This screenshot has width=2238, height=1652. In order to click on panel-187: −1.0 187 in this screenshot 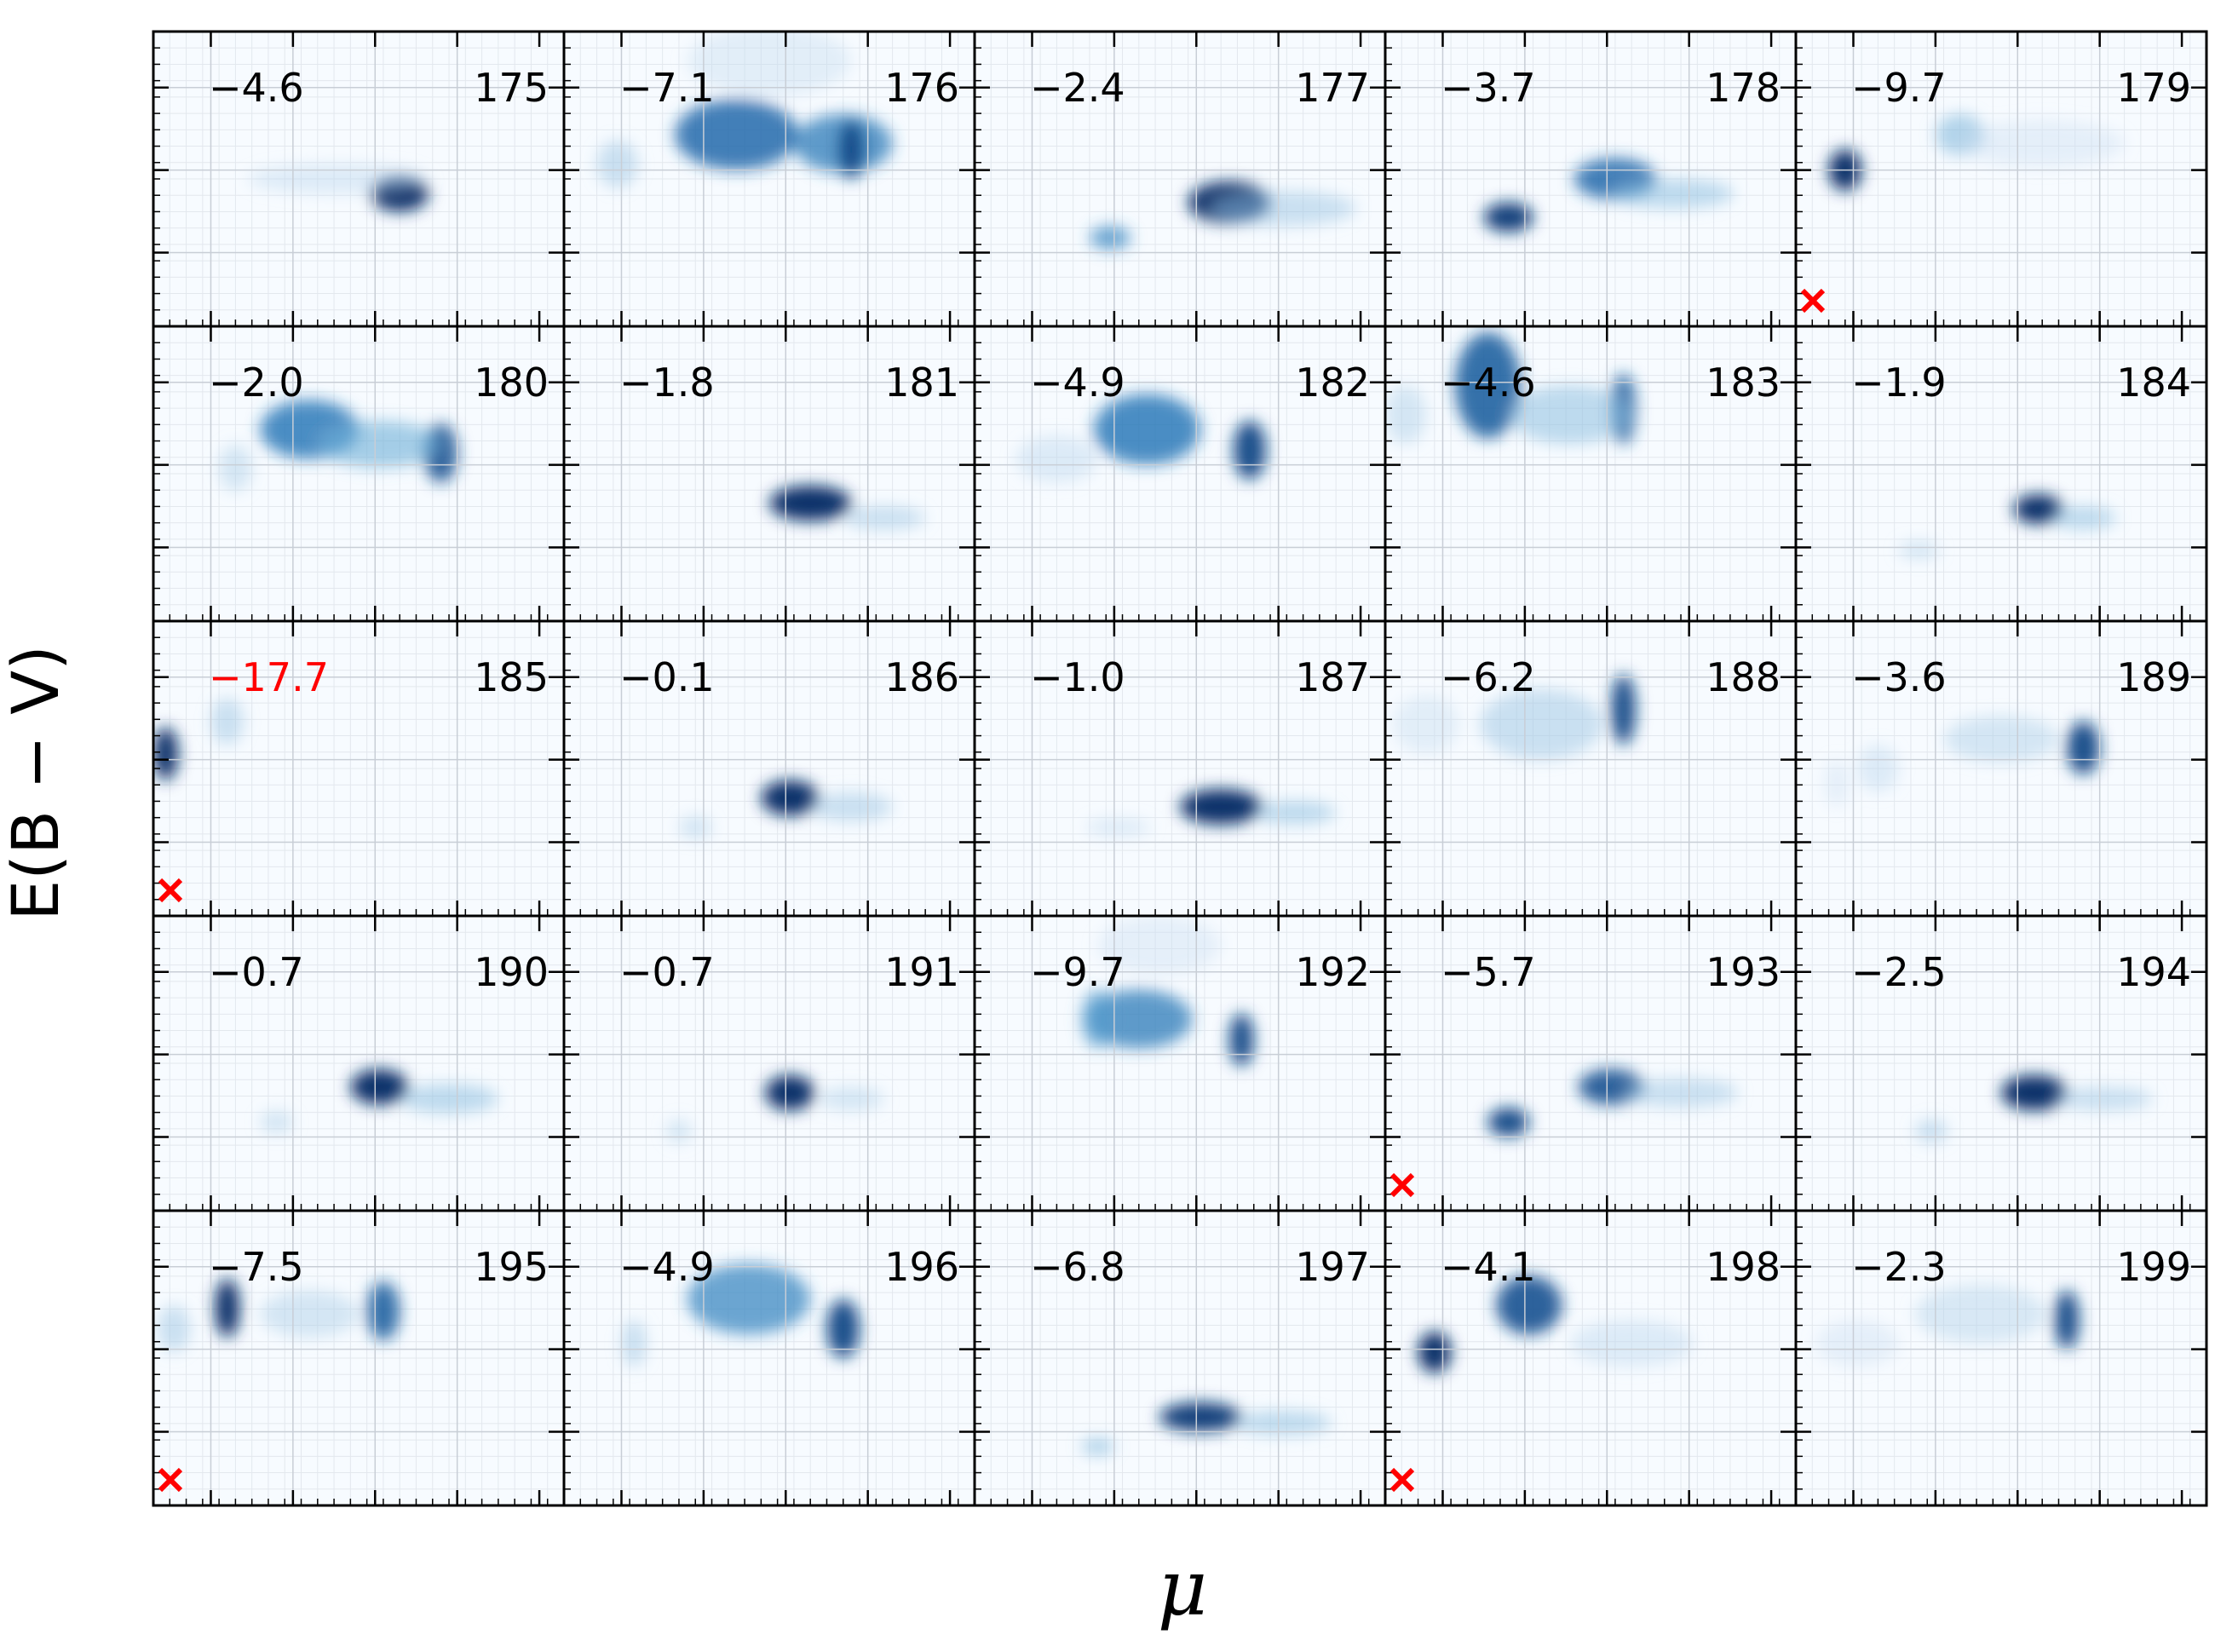, I will do `click(1180, 768)`.